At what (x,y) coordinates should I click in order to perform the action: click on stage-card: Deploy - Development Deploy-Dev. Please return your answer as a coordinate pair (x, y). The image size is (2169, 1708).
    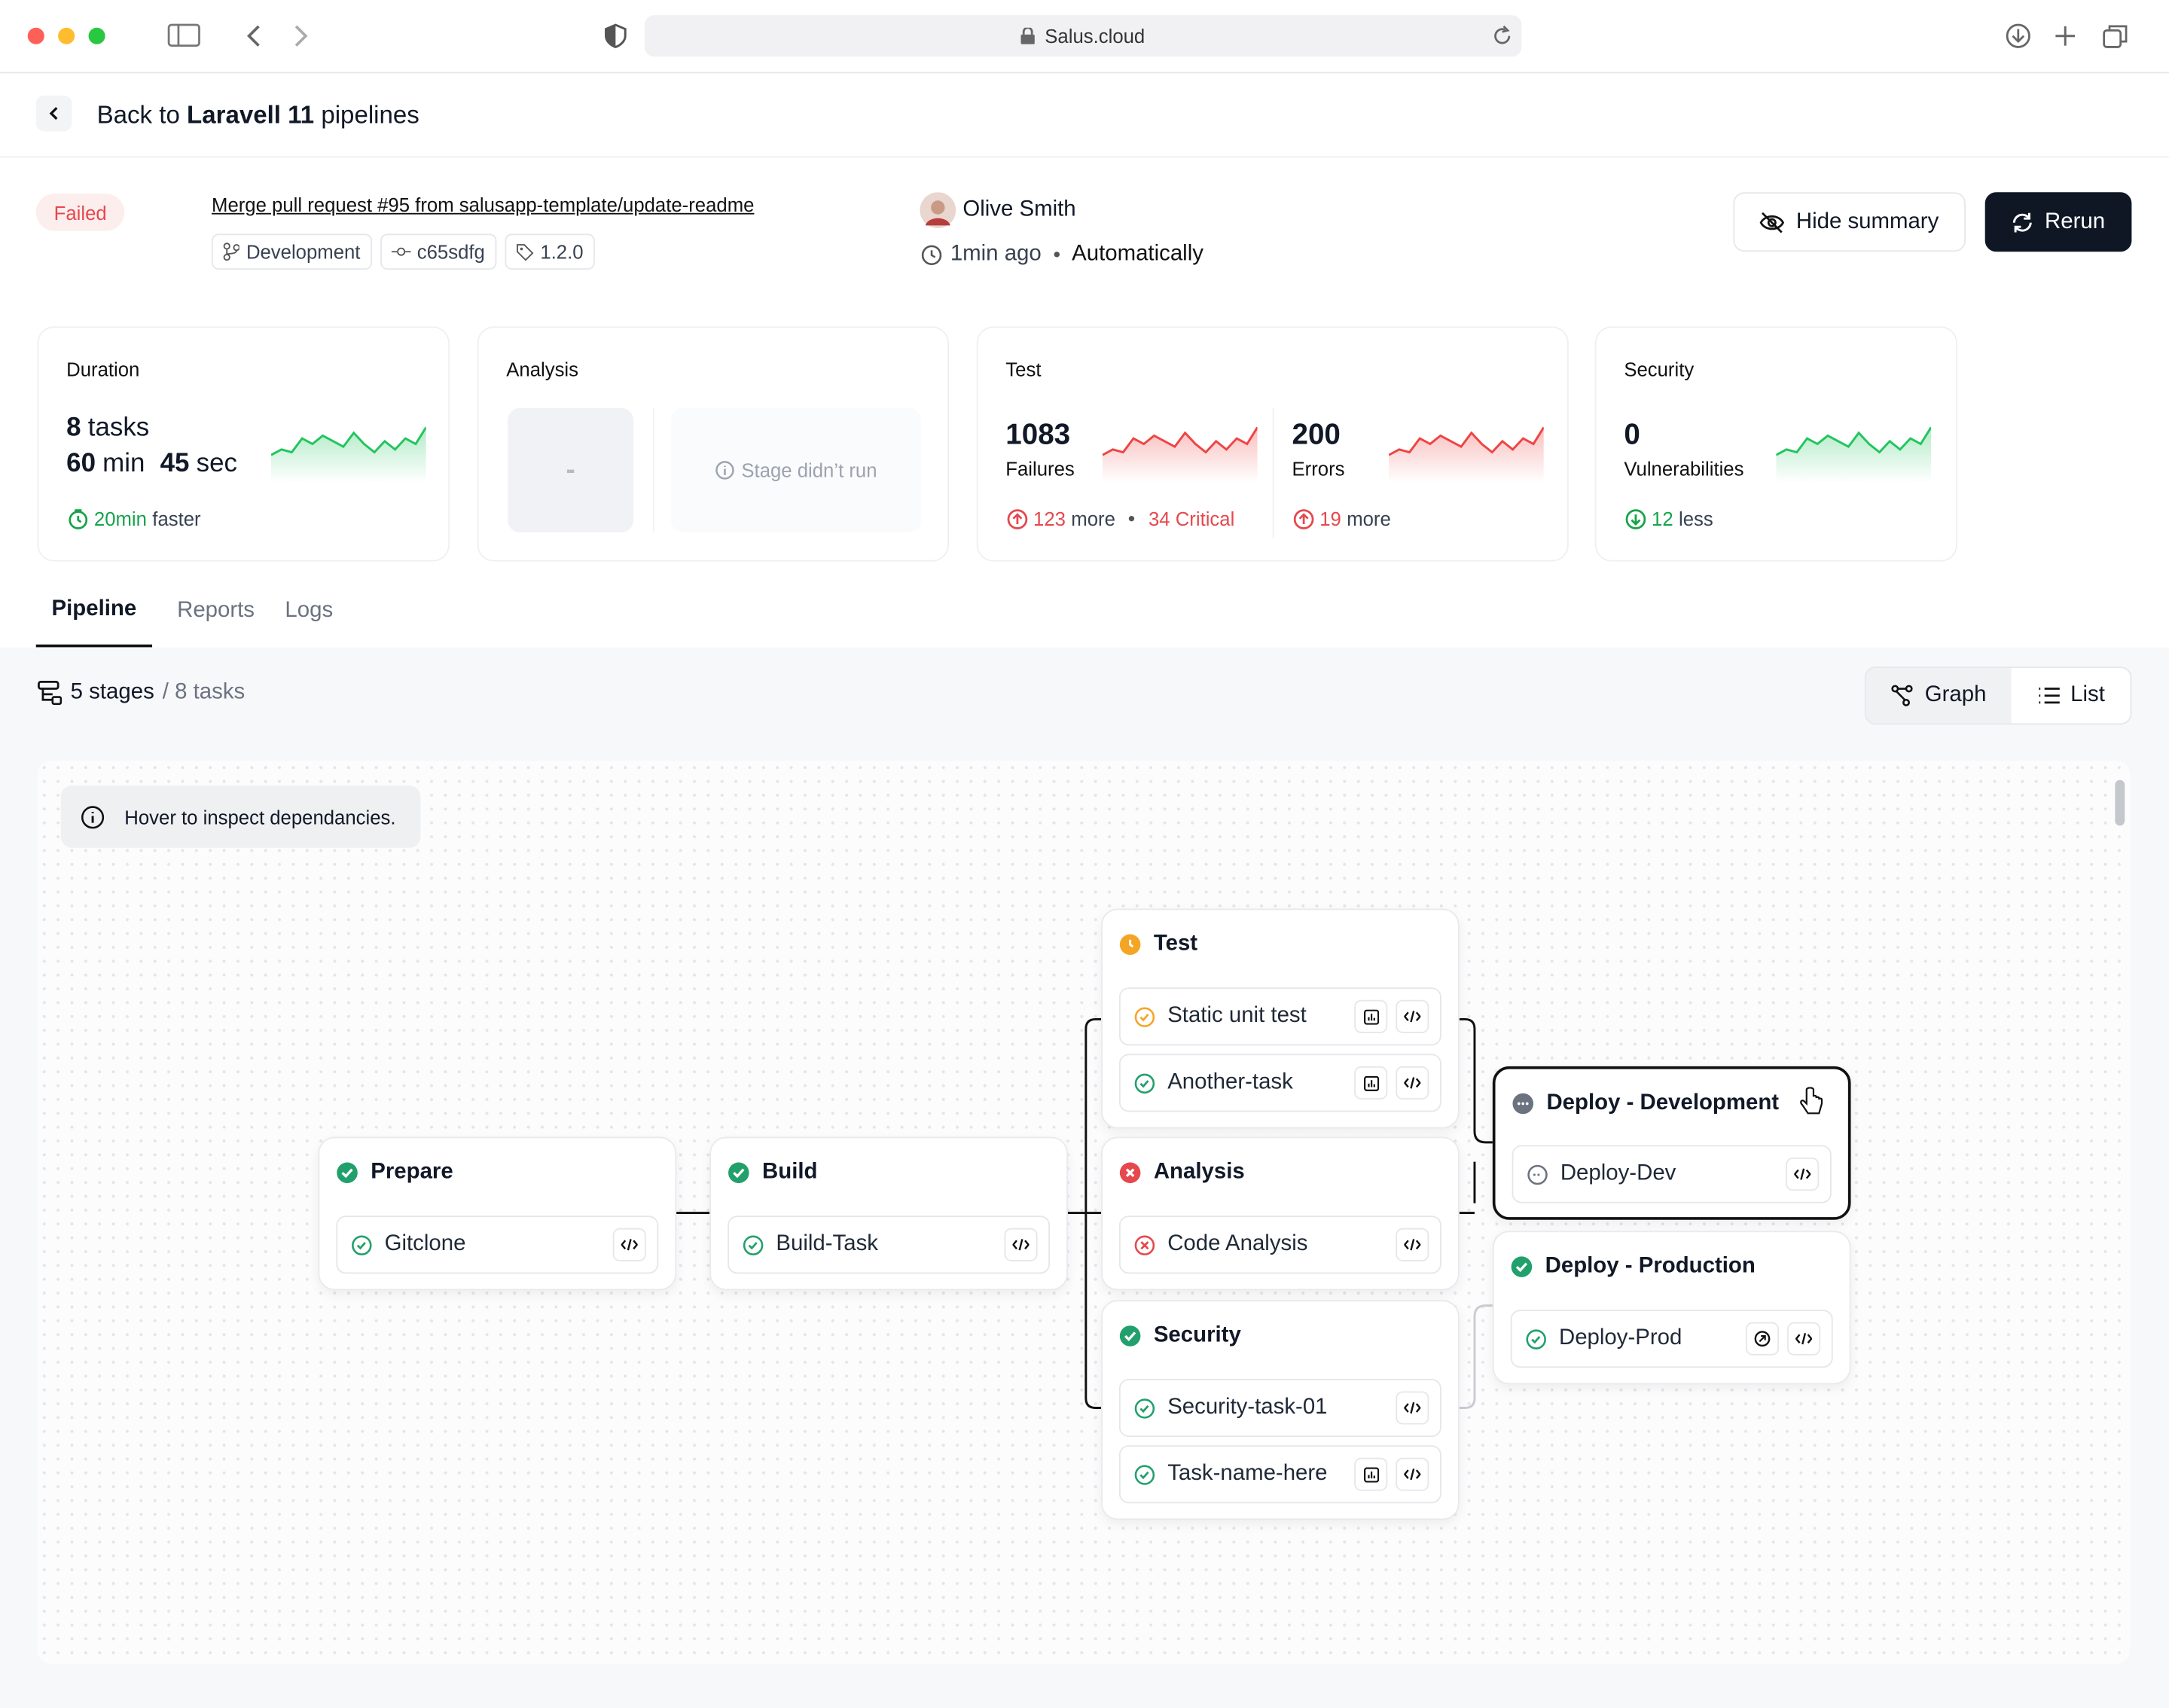
    Looking at the image, I should click on (1671, 1143).